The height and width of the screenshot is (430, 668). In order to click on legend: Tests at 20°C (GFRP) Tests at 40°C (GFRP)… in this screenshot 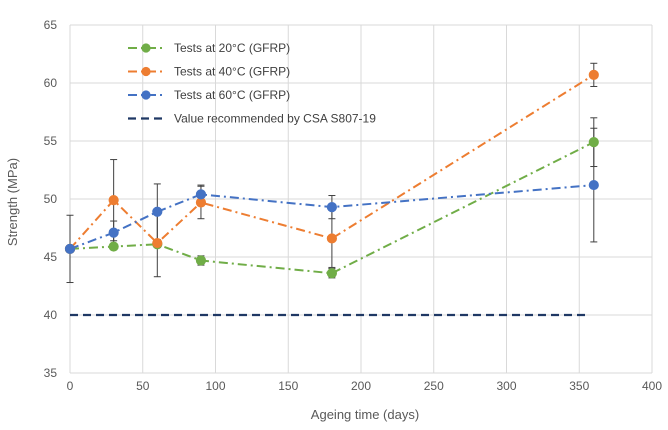, I will do `click(252, 83)`.